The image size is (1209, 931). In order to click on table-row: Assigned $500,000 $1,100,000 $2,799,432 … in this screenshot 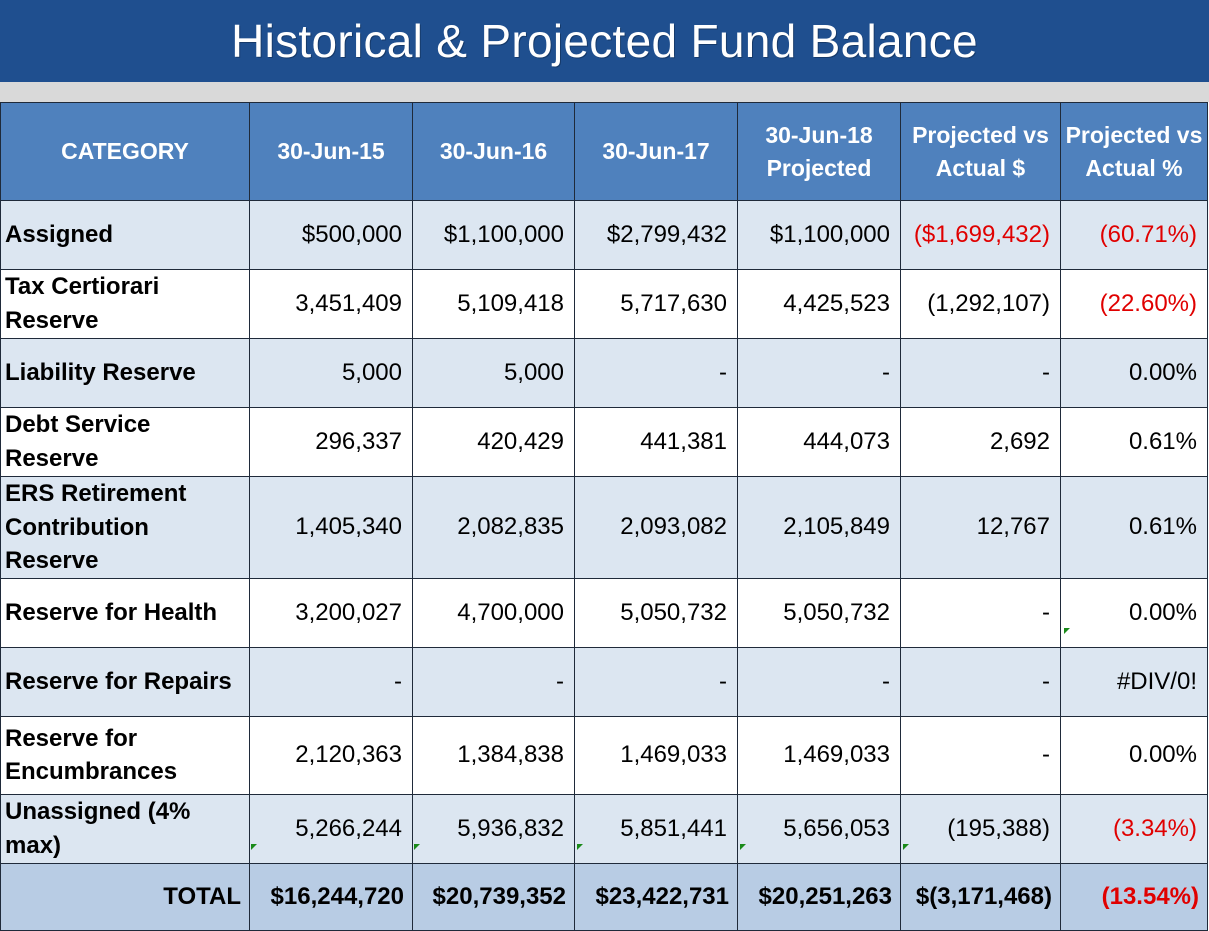, I will do `click(604, 235)`.